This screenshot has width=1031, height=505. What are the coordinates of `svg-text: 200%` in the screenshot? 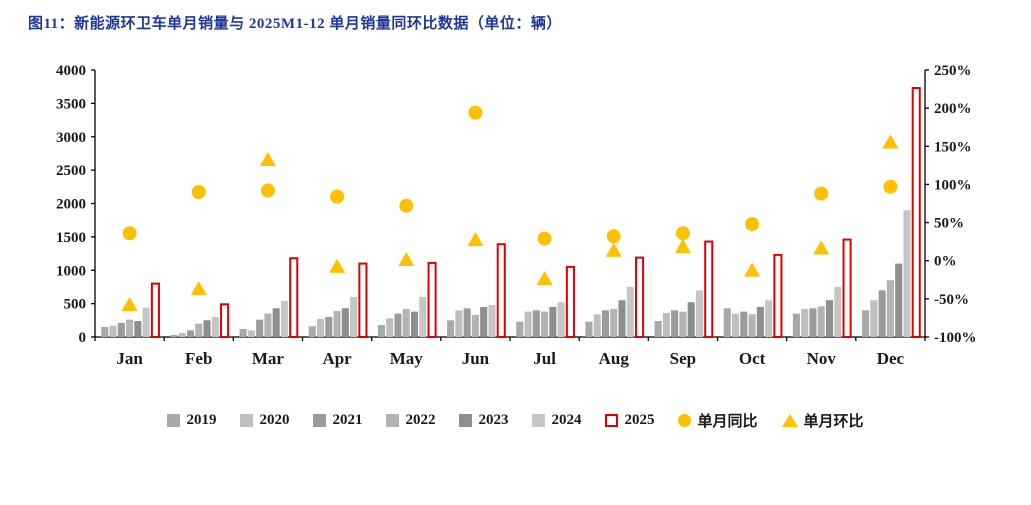 It's located at (953, 109).